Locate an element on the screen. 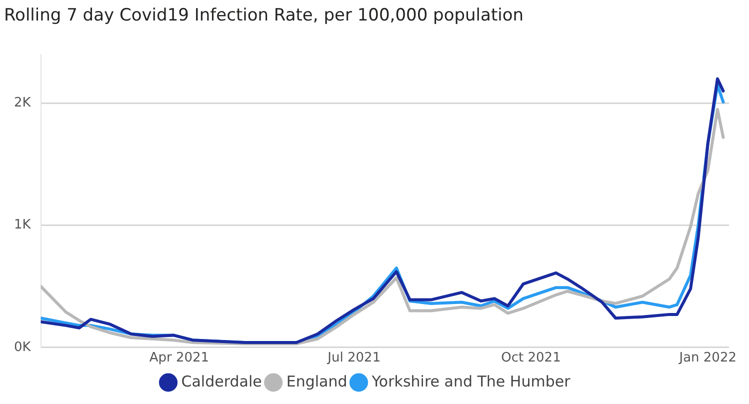 The image size is (749, 404). x-tick-label: Apr 2021 is located at coordinates (179, 358).